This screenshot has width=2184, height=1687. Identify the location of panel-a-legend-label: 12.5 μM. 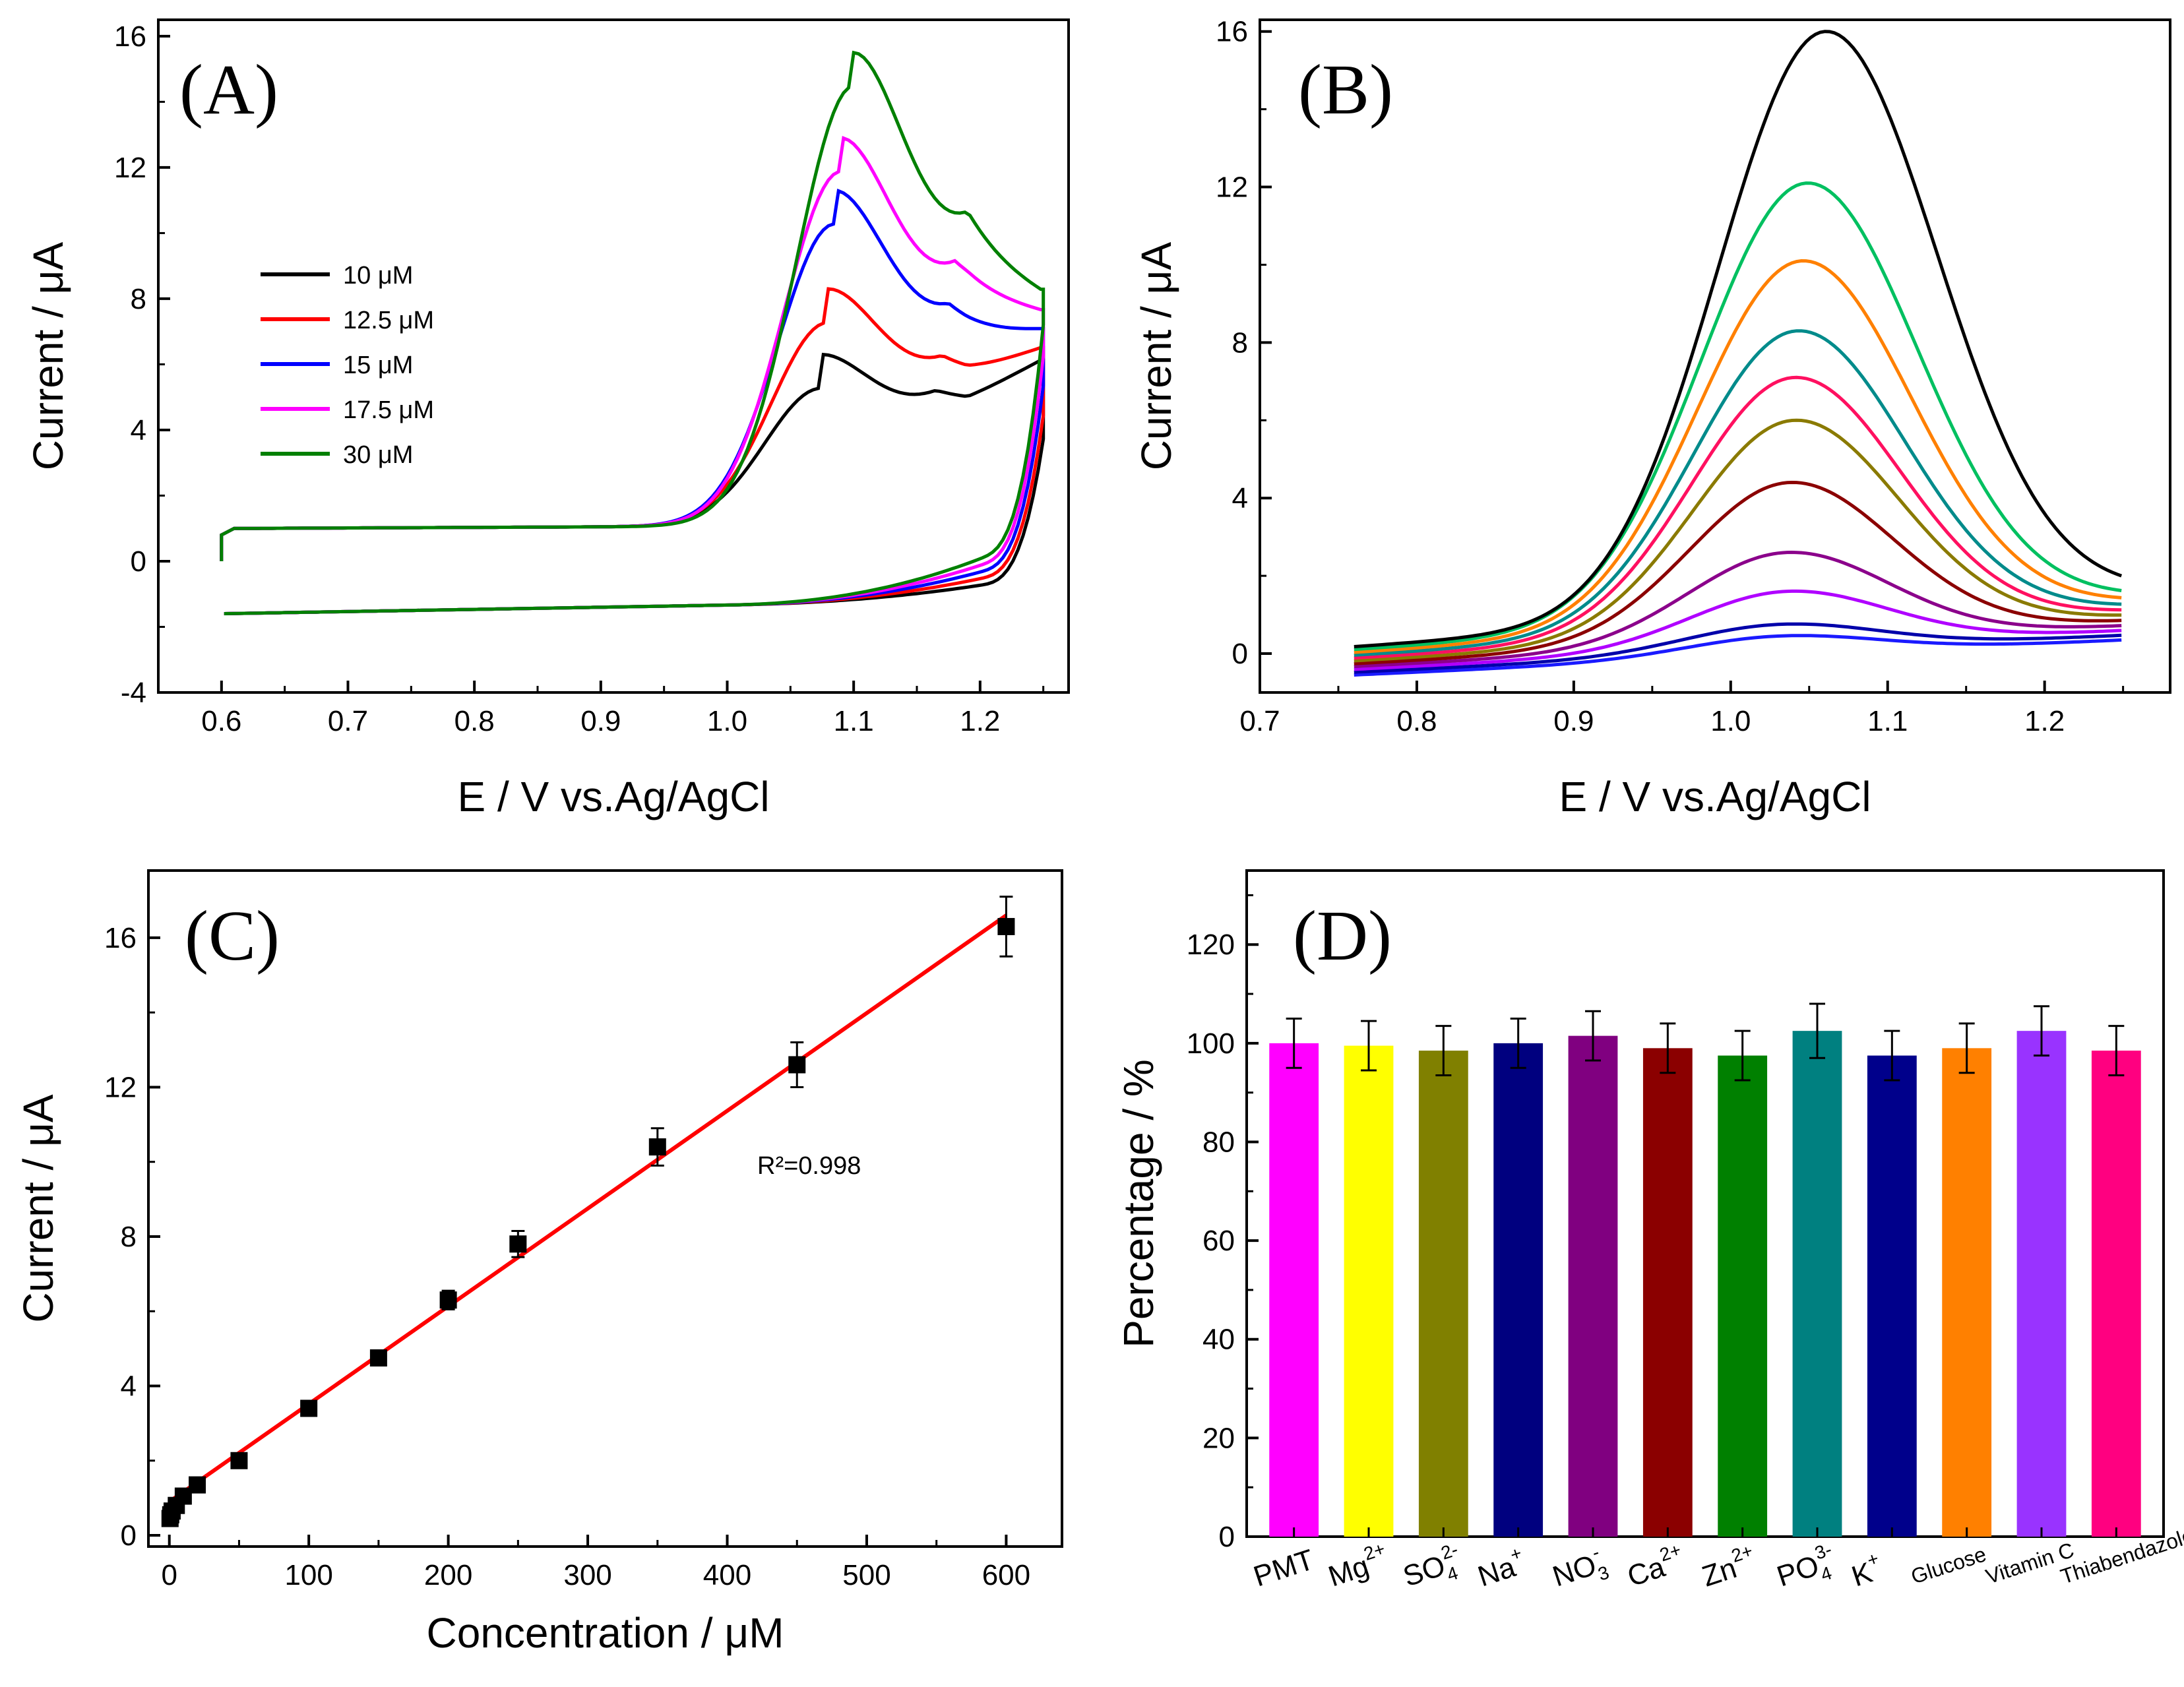
(388, 320).